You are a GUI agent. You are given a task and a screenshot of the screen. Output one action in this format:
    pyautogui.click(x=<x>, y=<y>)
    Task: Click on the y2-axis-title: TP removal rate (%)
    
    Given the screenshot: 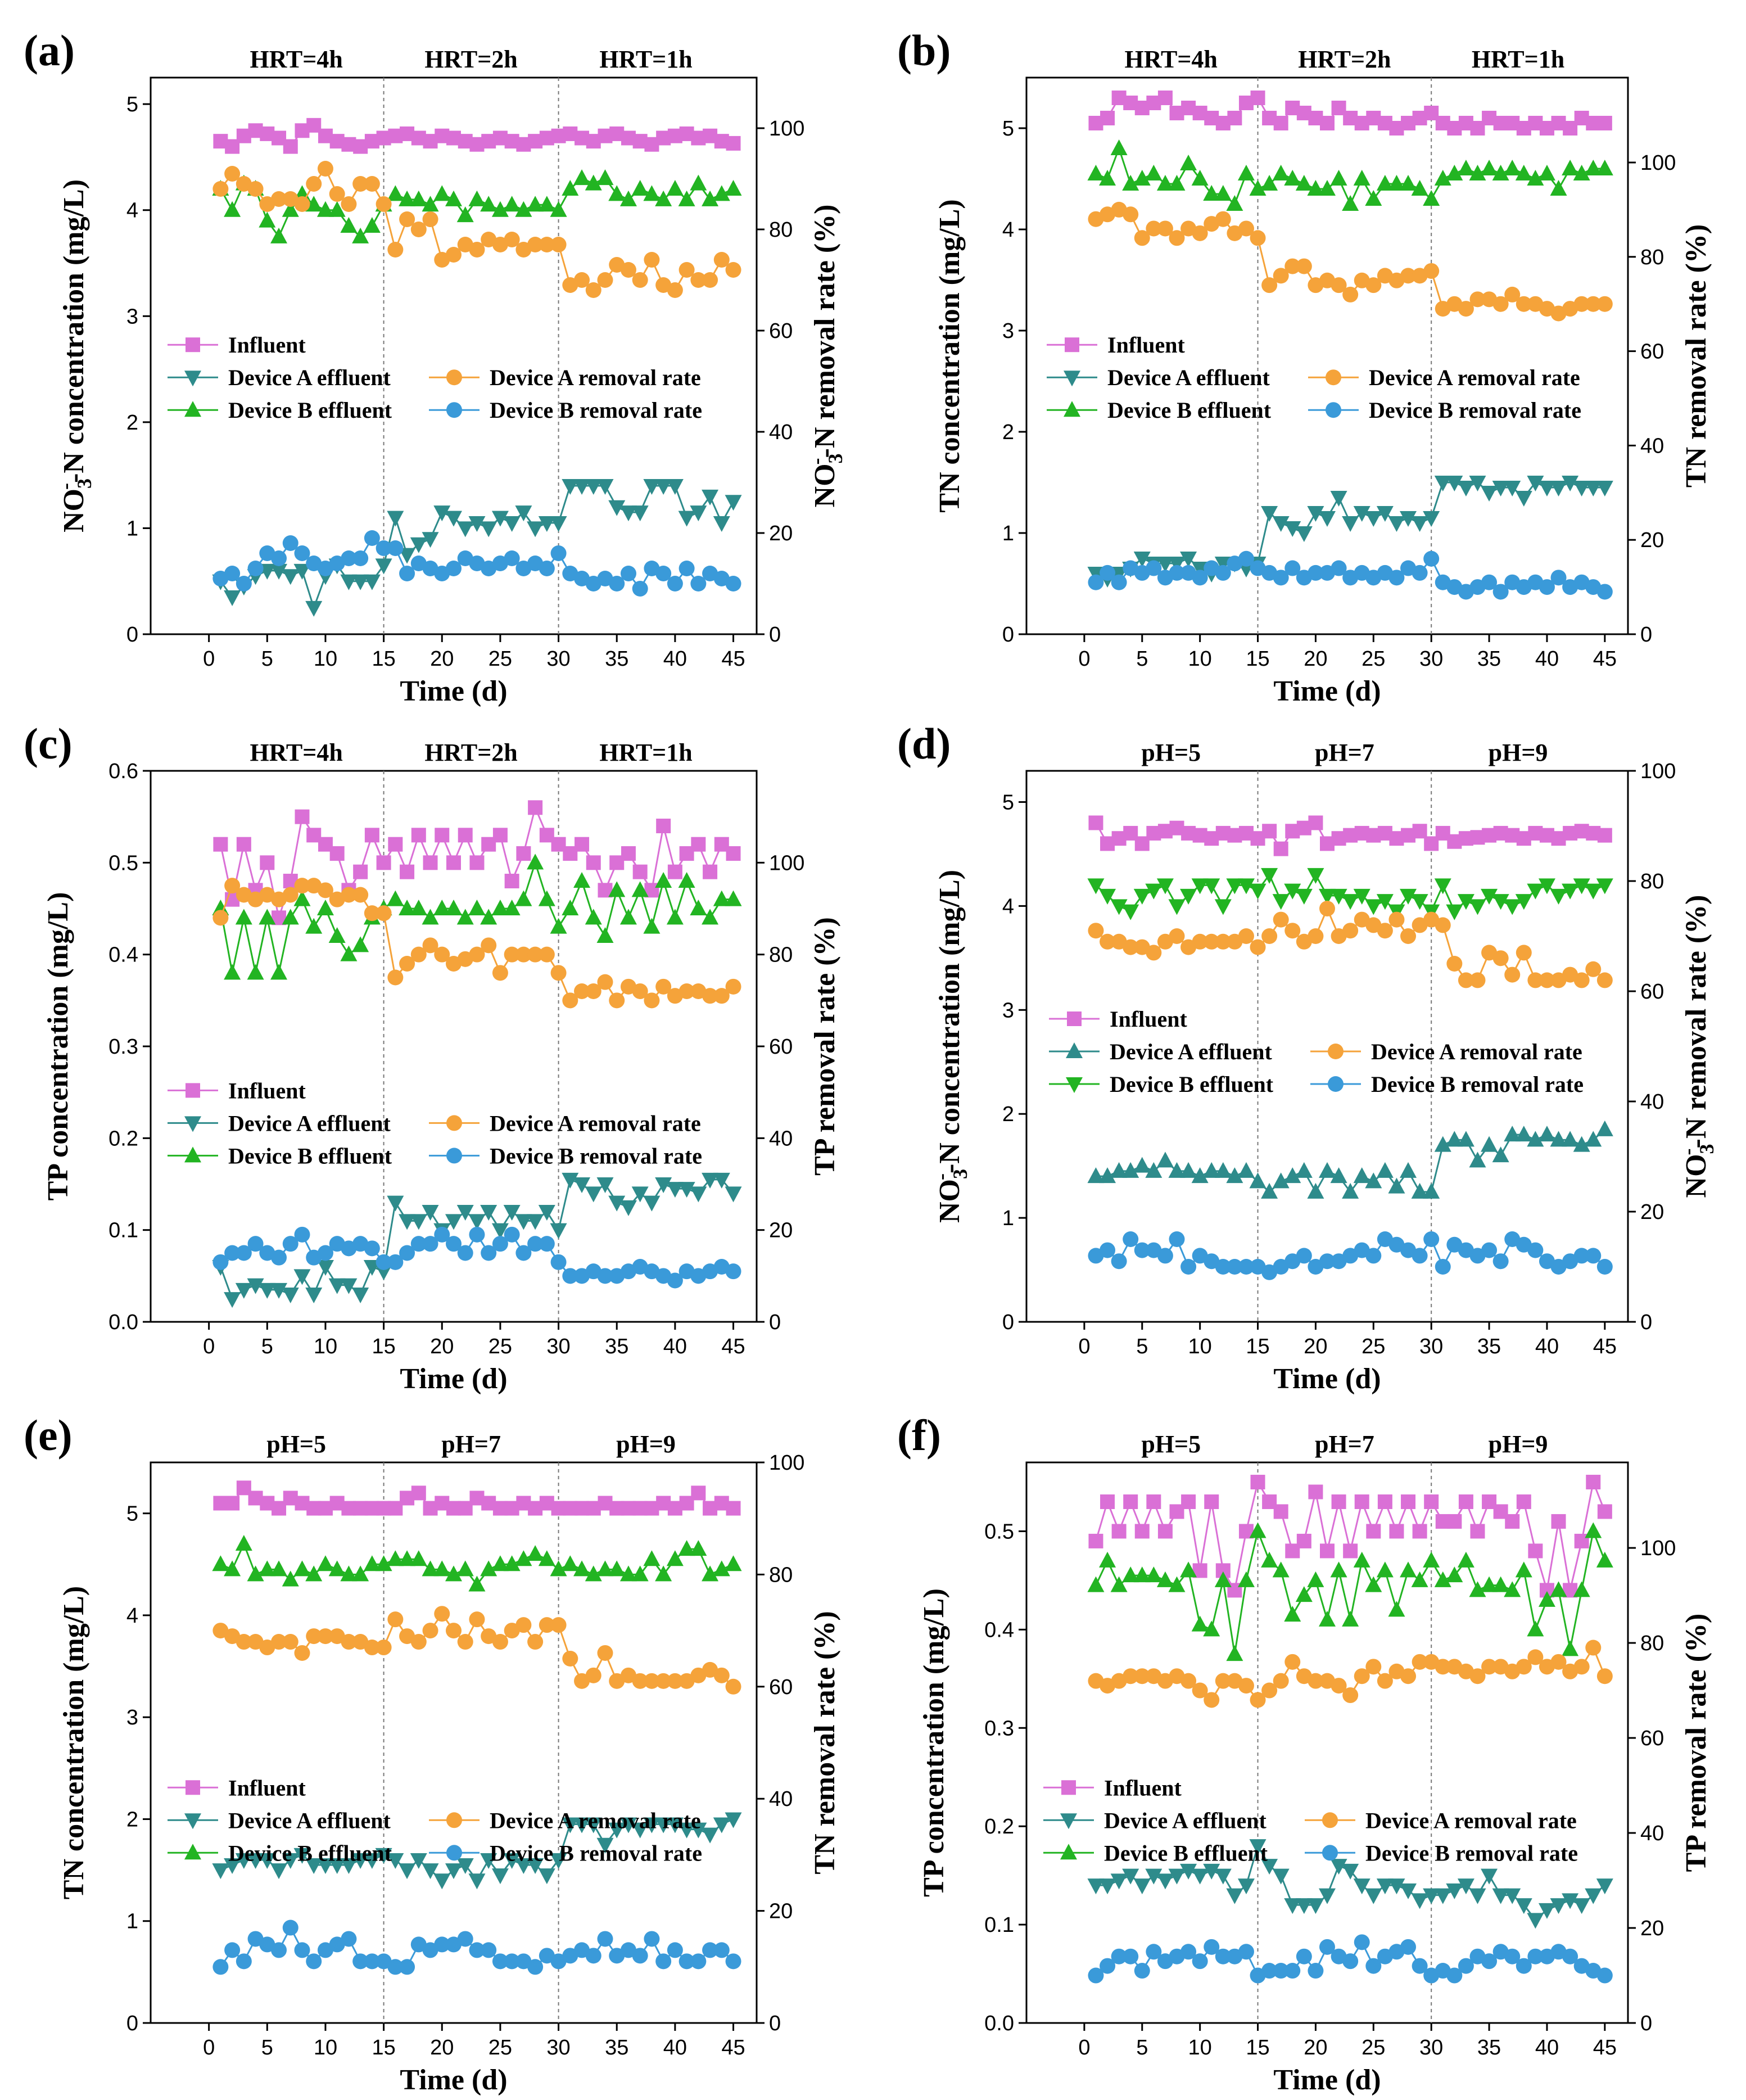 What is the action you would take?
    pyautogui.click(x=825, y=1046)
    